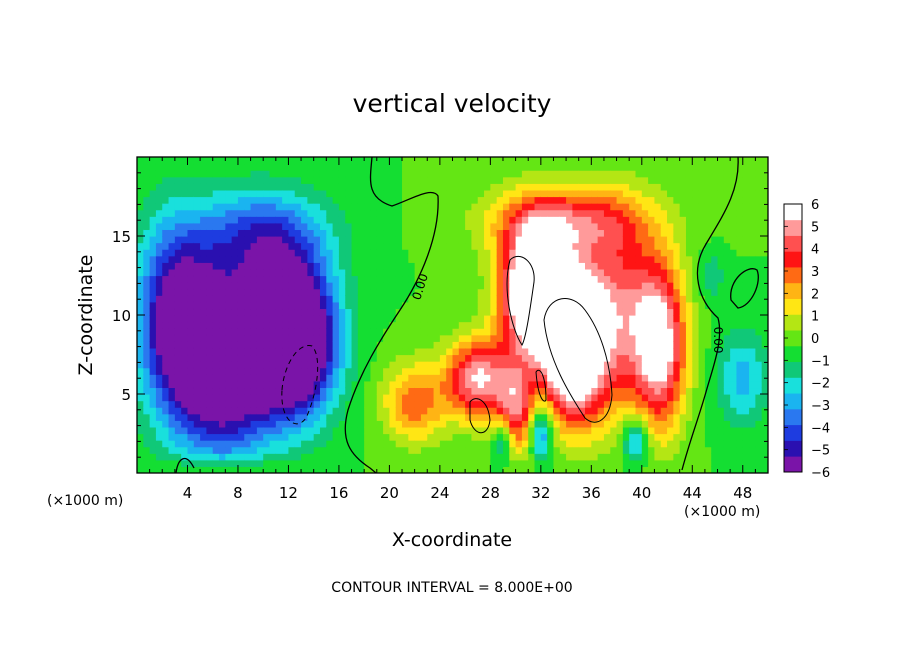 This screenshot has width=904, height=654. Describe the element at coordinates (793, 385) in the screenshot. I see `colorbar-swatch` at that location.